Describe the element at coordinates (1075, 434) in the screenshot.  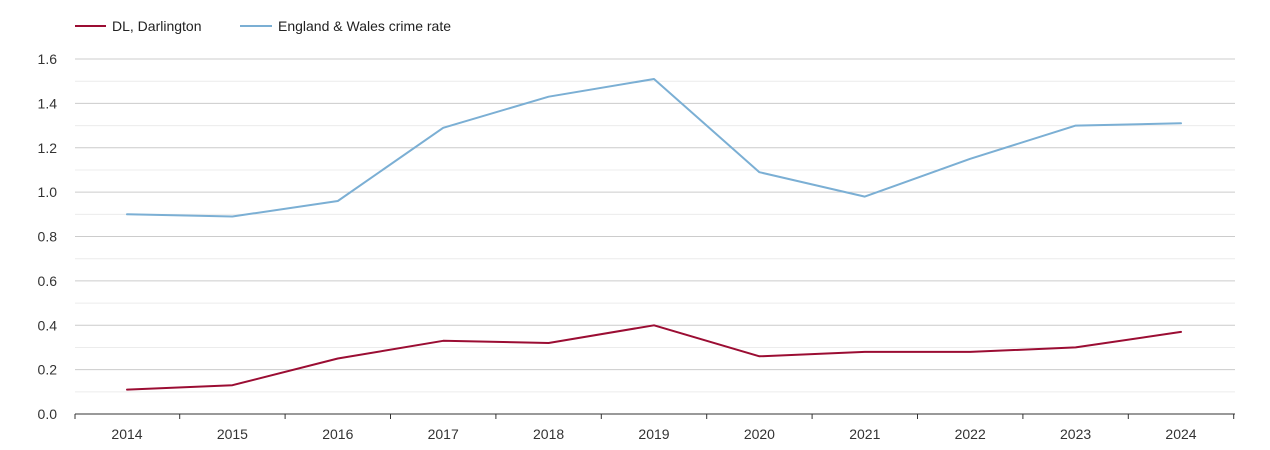
I see `x-tick-label: 2023` at that location.